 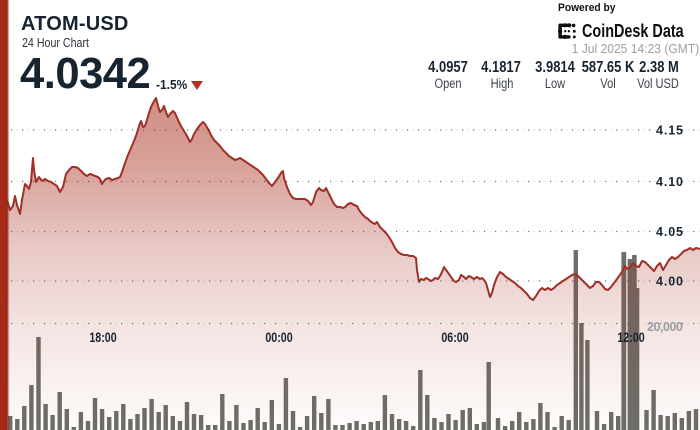 I want to click on svg-text: 4.10, so click(x=669, y=182).